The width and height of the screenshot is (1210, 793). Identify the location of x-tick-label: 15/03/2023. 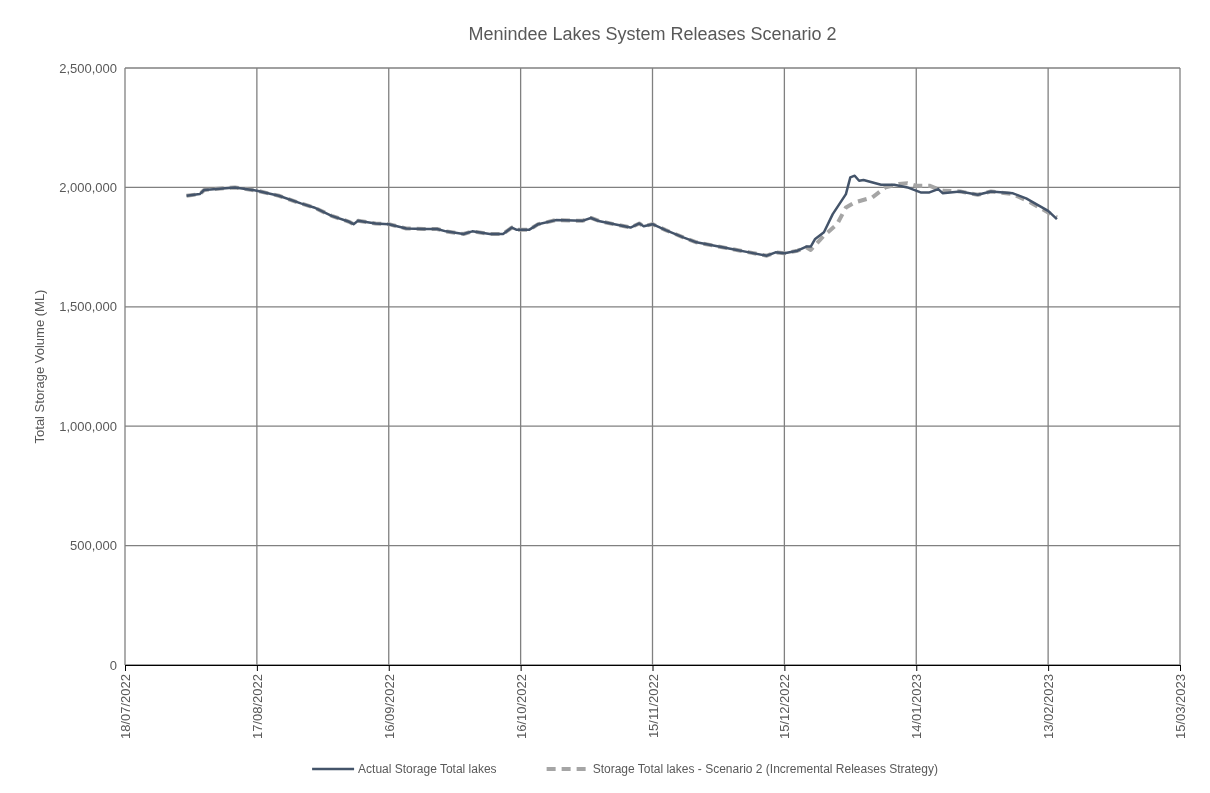
(1181, 707).